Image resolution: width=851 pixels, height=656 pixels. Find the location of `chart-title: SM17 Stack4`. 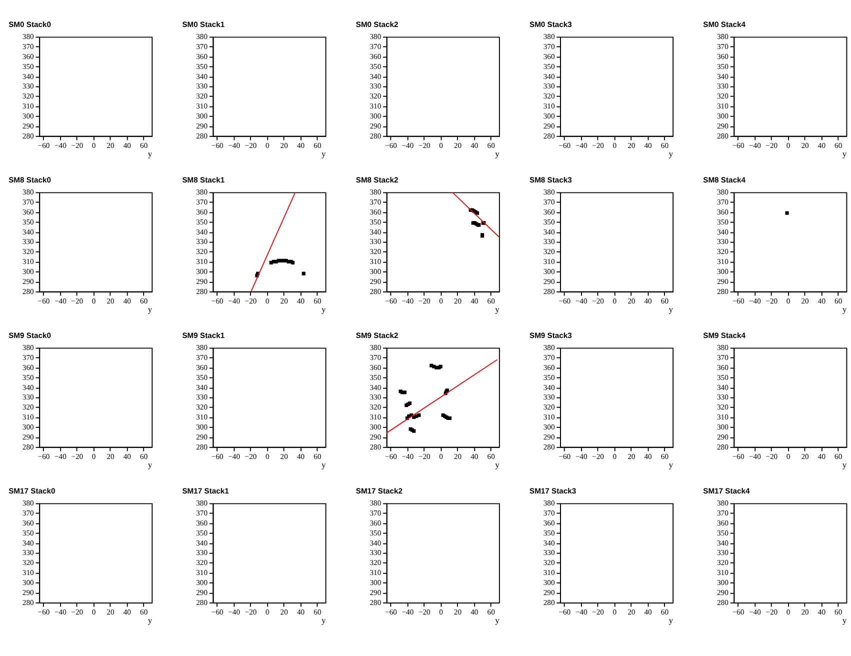

chart-title: SM17 Stack4 is located at coordinates (727, 491).